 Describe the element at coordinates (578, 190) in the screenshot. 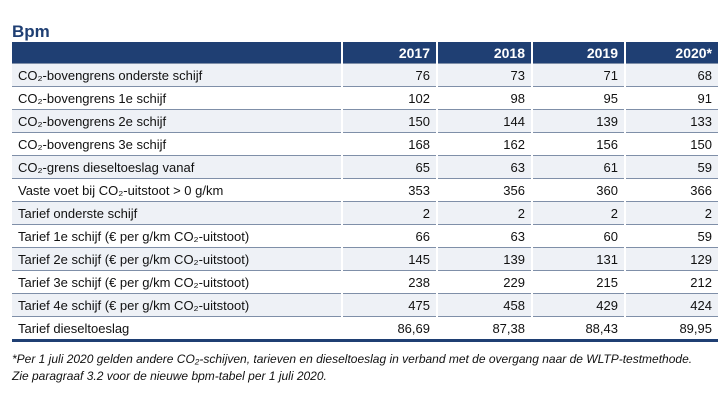

I see `cell-value: 360` at that location.